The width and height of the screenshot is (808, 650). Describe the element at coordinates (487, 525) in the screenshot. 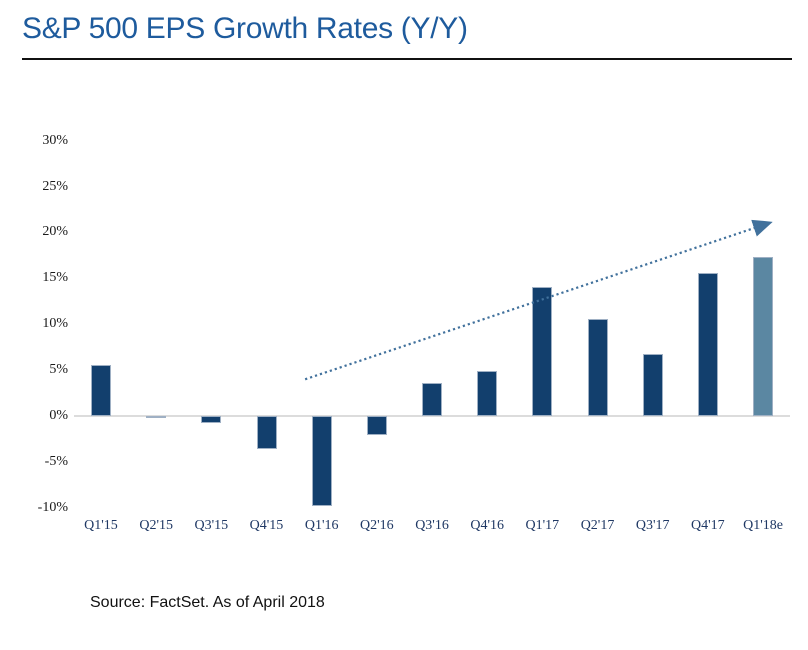

I see `x-tick-label: Q4'16` at that location.